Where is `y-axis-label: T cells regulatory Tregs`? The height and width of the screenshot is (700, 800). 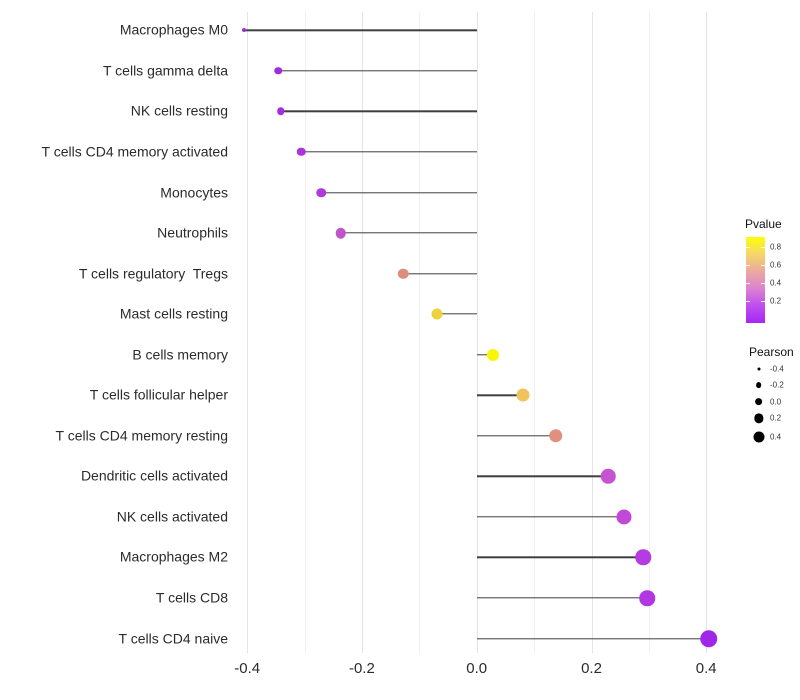
y-axis-label: T cells regulatory Tregs is located at coordinates (153, 273).